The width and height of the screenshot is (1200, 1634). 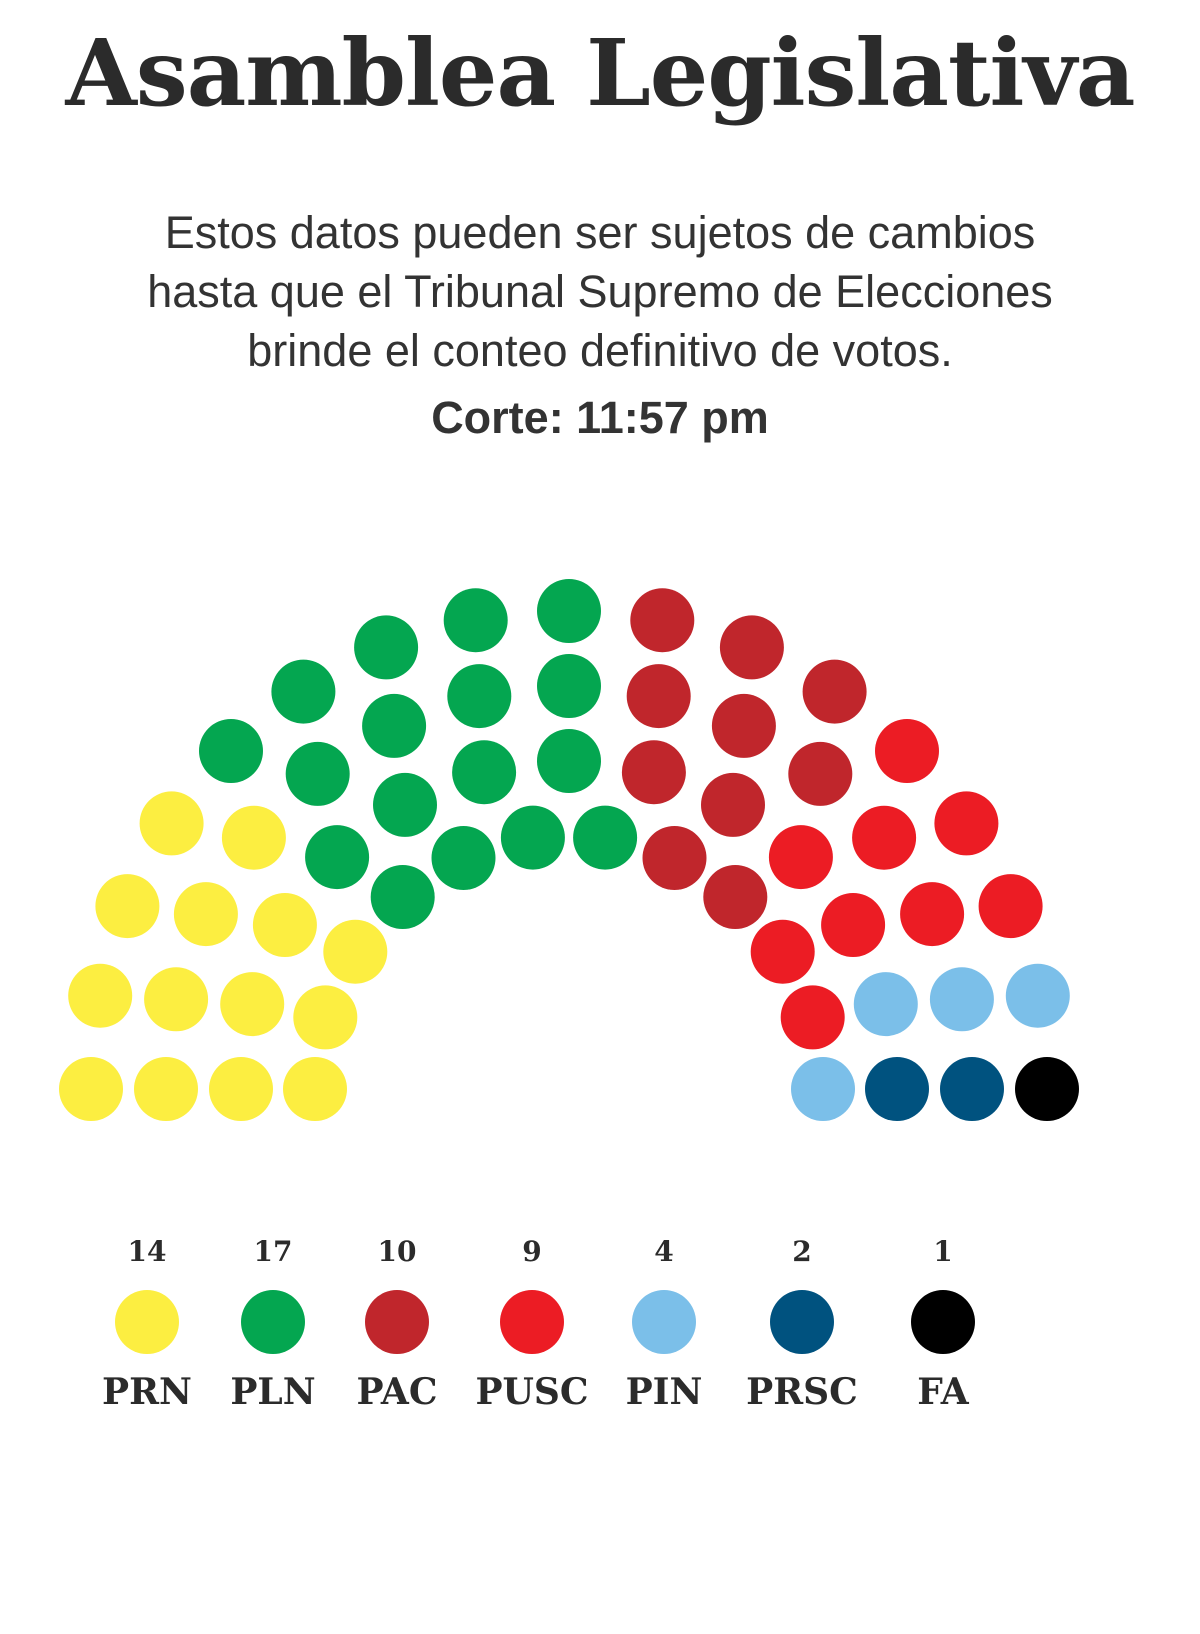 What do you see at coordinates (663, 1251) in the screenshot?
I see `legend-count-pin: 4` at bounding box center [663, 1251].